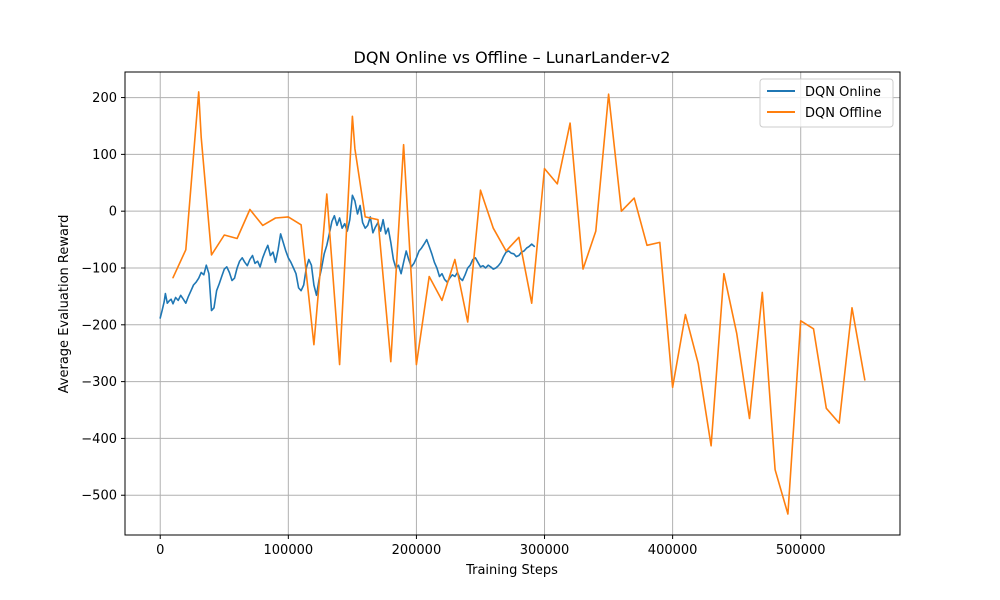  Describe the element at coordinates (99, 439) in the screenshot. I see `y-tick-label: −400` at that location.